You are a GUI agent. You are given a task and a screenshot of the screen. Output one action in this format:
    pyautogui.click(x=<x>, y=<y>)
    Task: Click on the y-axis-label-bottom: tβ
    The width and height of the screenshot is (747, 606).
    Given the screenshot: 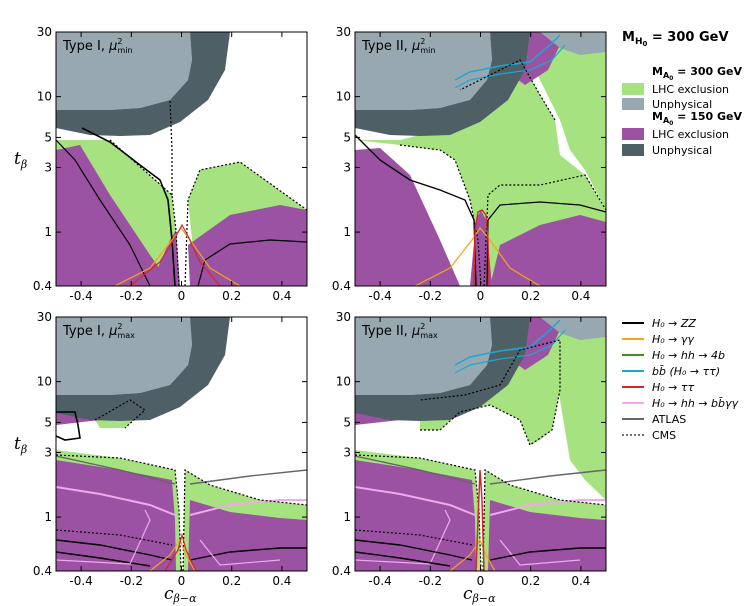 What is the action you would take?
    pyautogui.click(x=20, y=445)
    